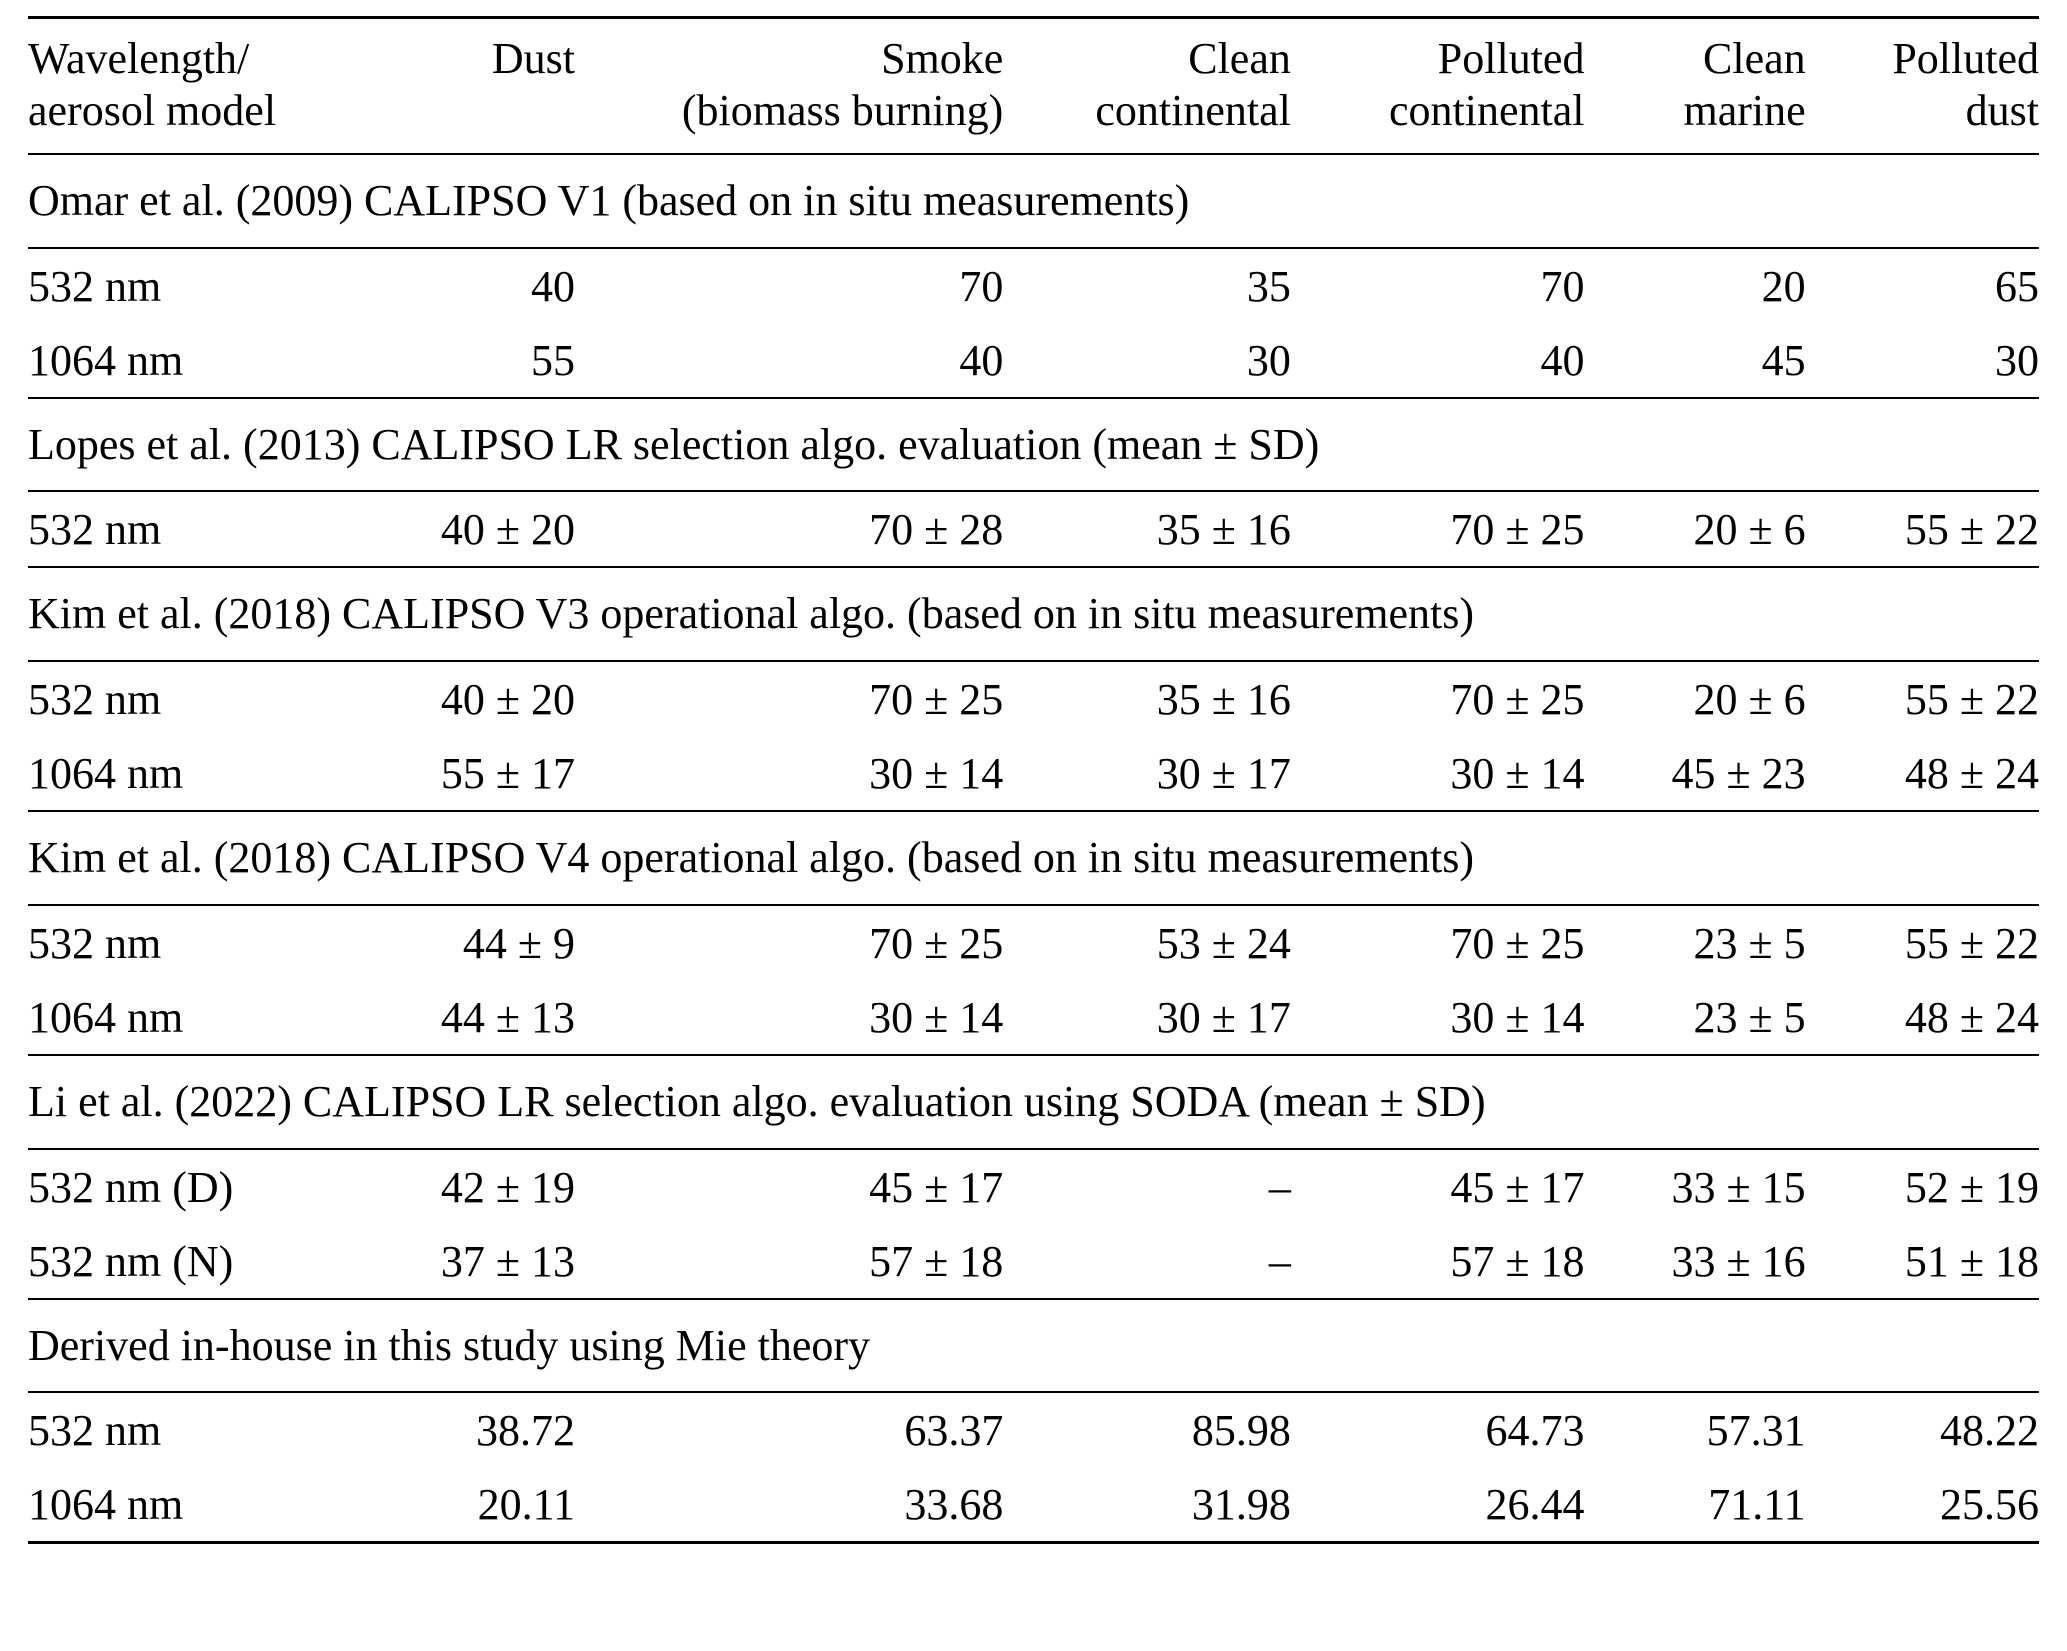 This screenshot has height=1651, width=2067. What do you see at coordinates (1535, 1505) in the screenshot?
I see `table-cell: 26.44` at bounding box center [1535, 1505].